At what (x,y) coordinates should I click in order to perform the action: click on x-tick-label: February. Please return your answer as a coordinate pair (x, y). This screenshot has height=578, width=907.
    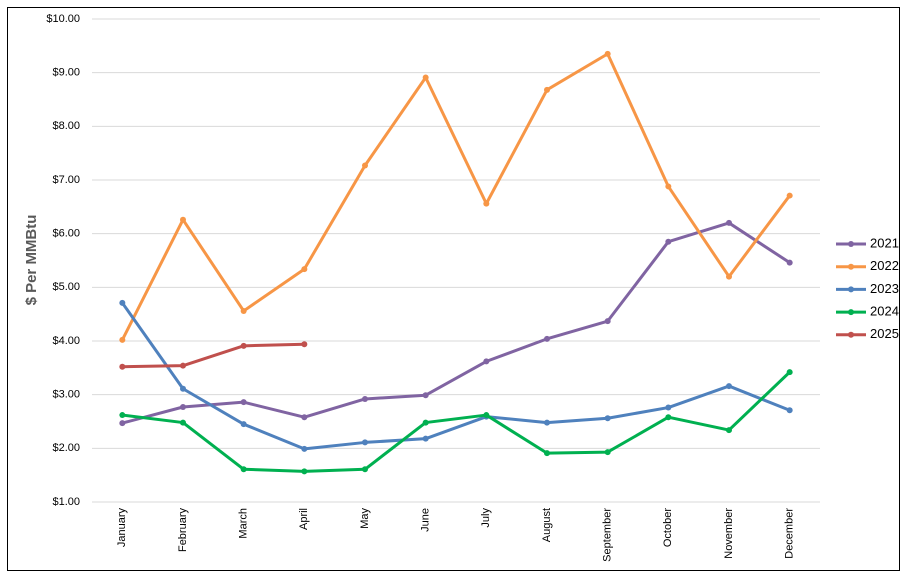
    Looking at the image, I should click on (183, 530).